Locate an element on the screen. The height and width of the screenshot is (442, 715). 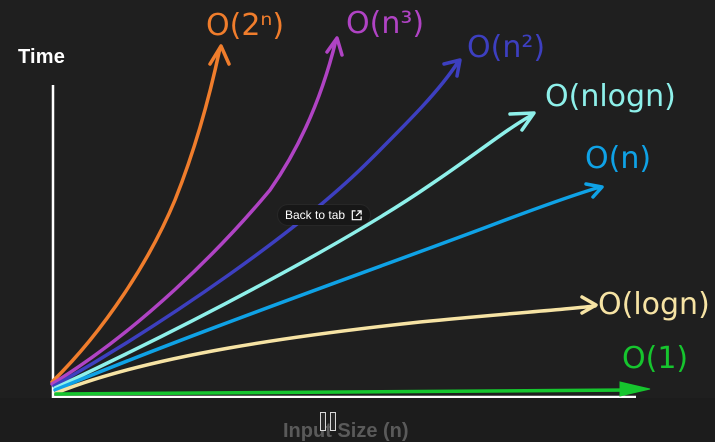
pause-button is located at coordinates (329, 422).